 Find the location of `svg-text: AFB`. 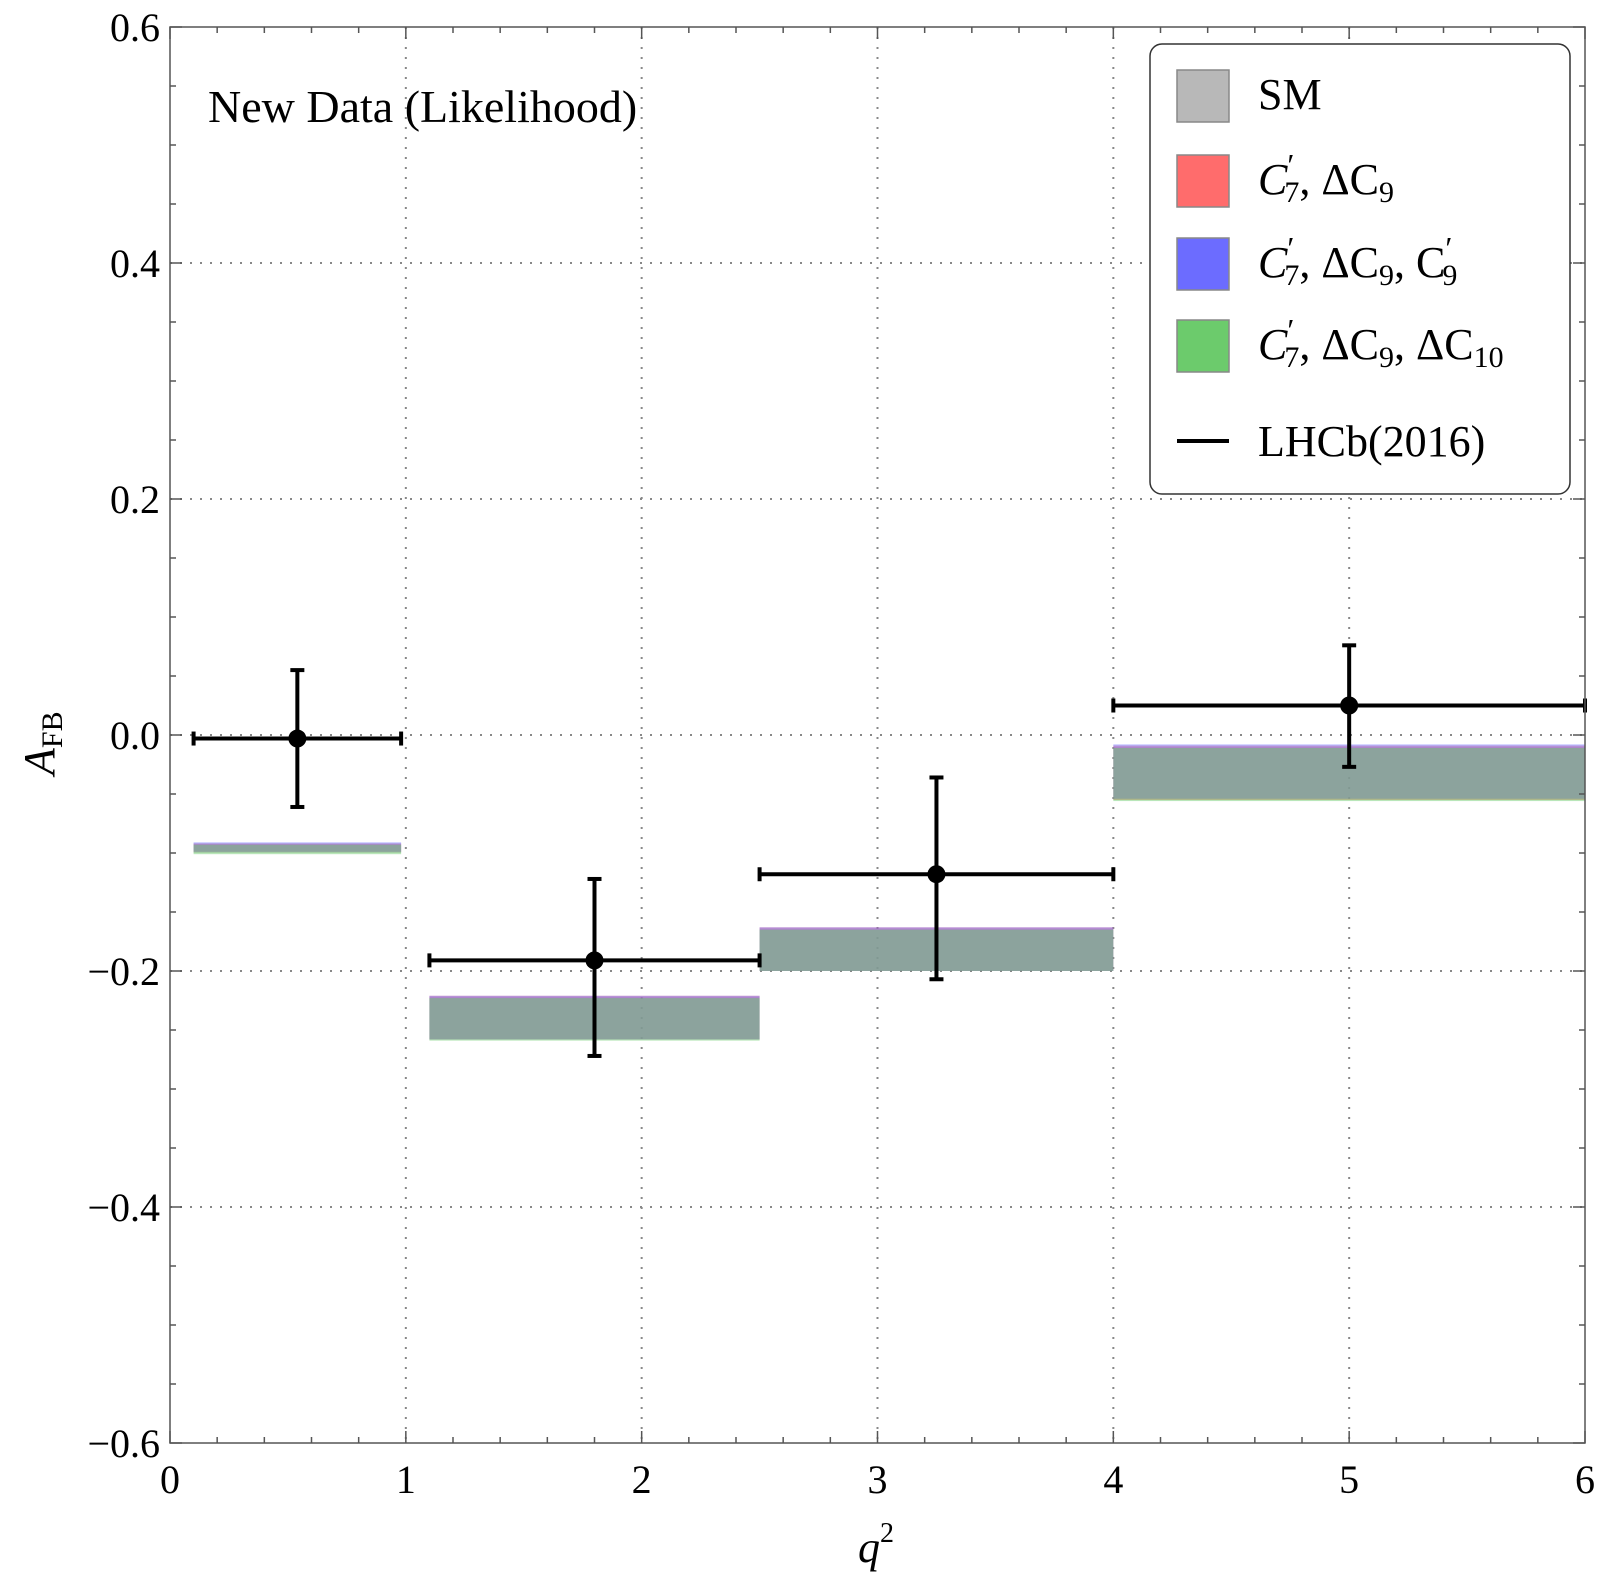

svg-text: AFB is located at coordinates (42, 744).